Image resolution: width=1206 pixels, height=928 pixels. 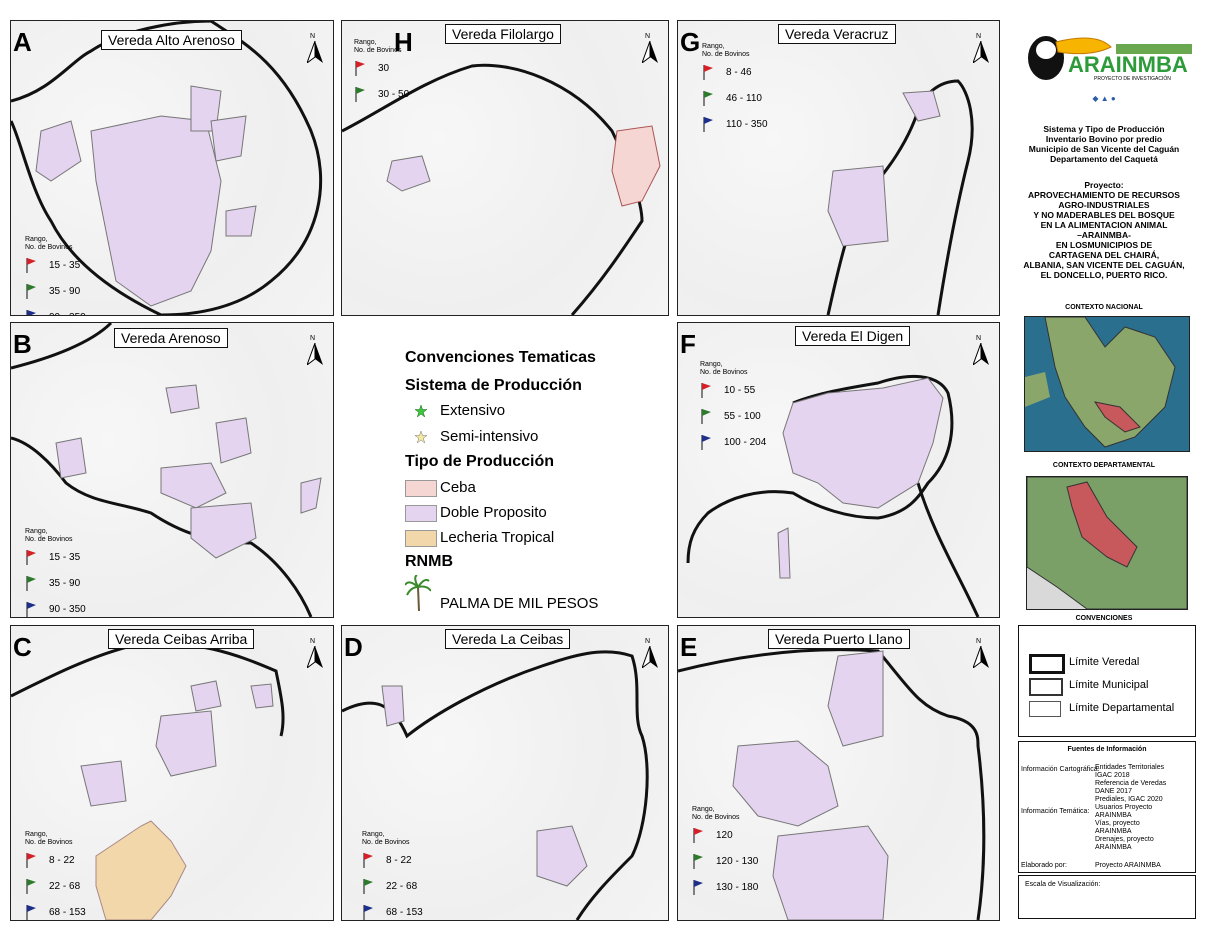 I want to click on panel-label-a: A, so click(x=22, y=42).